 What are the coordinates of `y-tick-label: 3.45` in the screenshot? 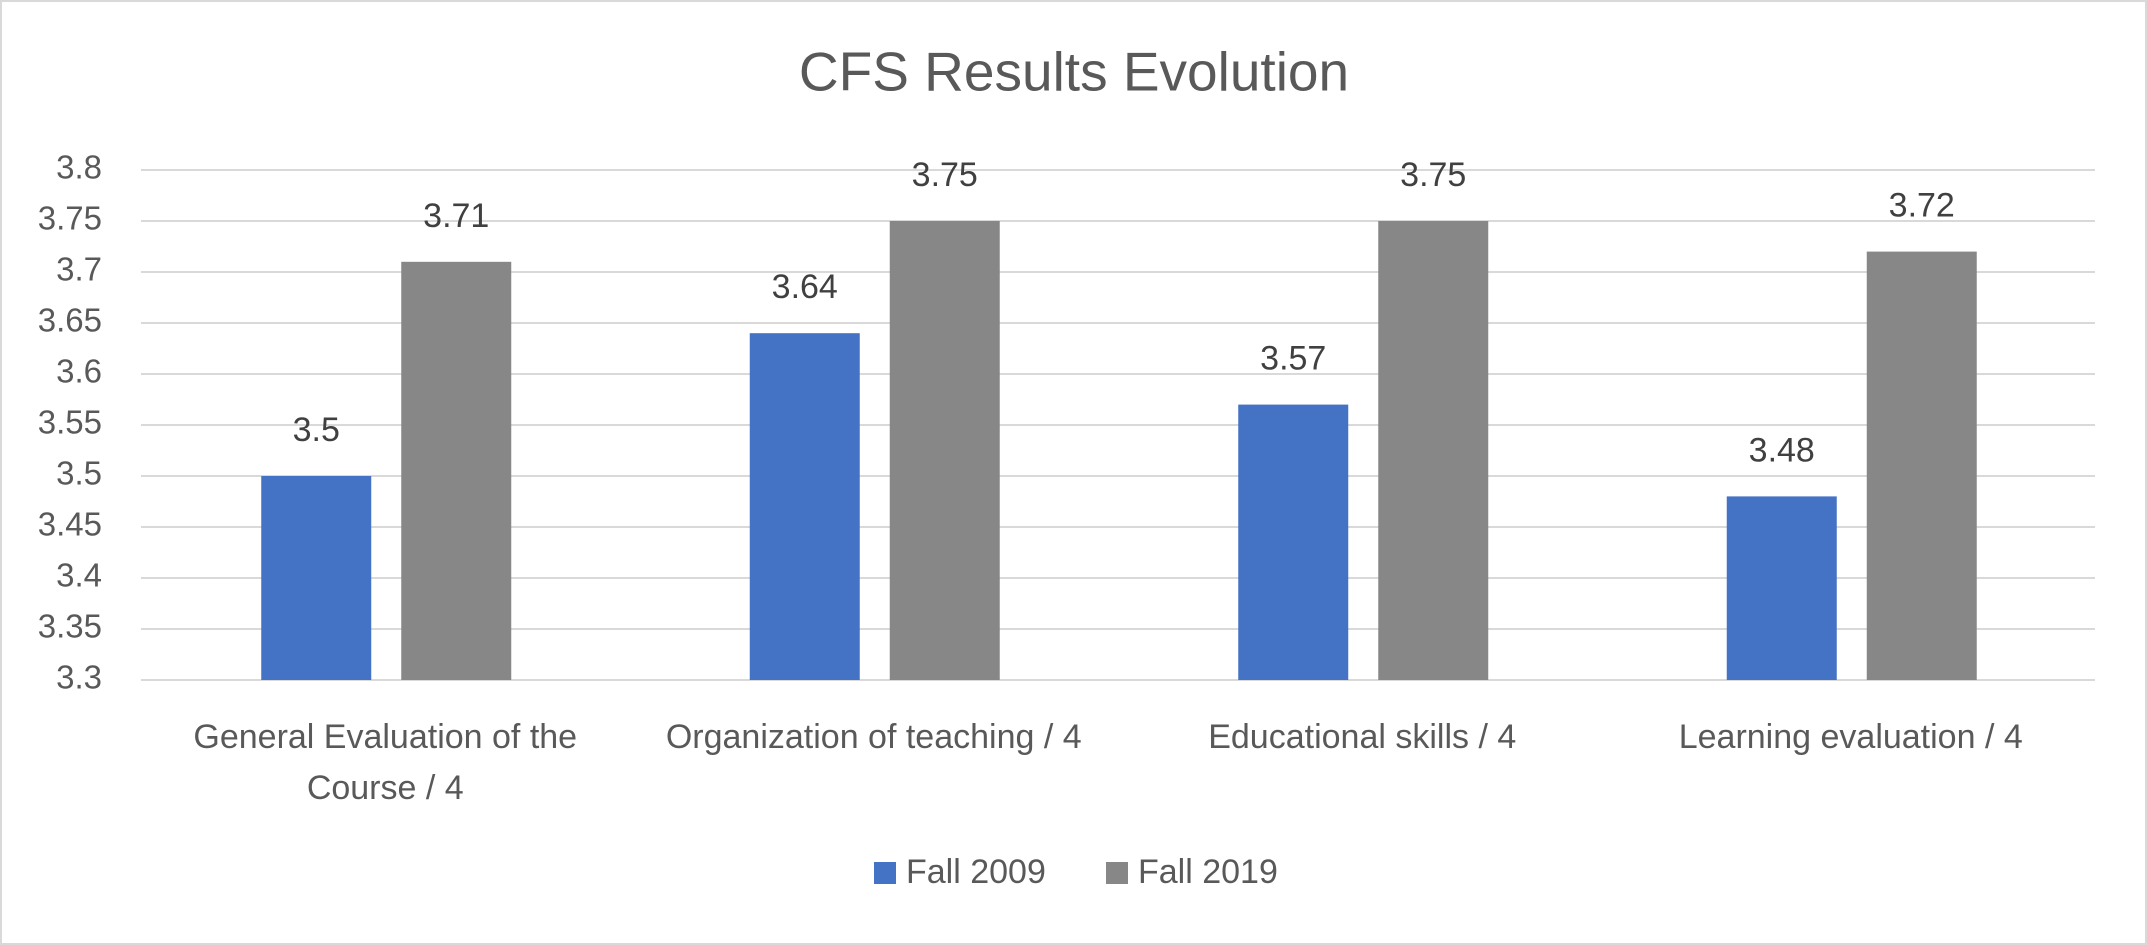 It's located at (70, 524).